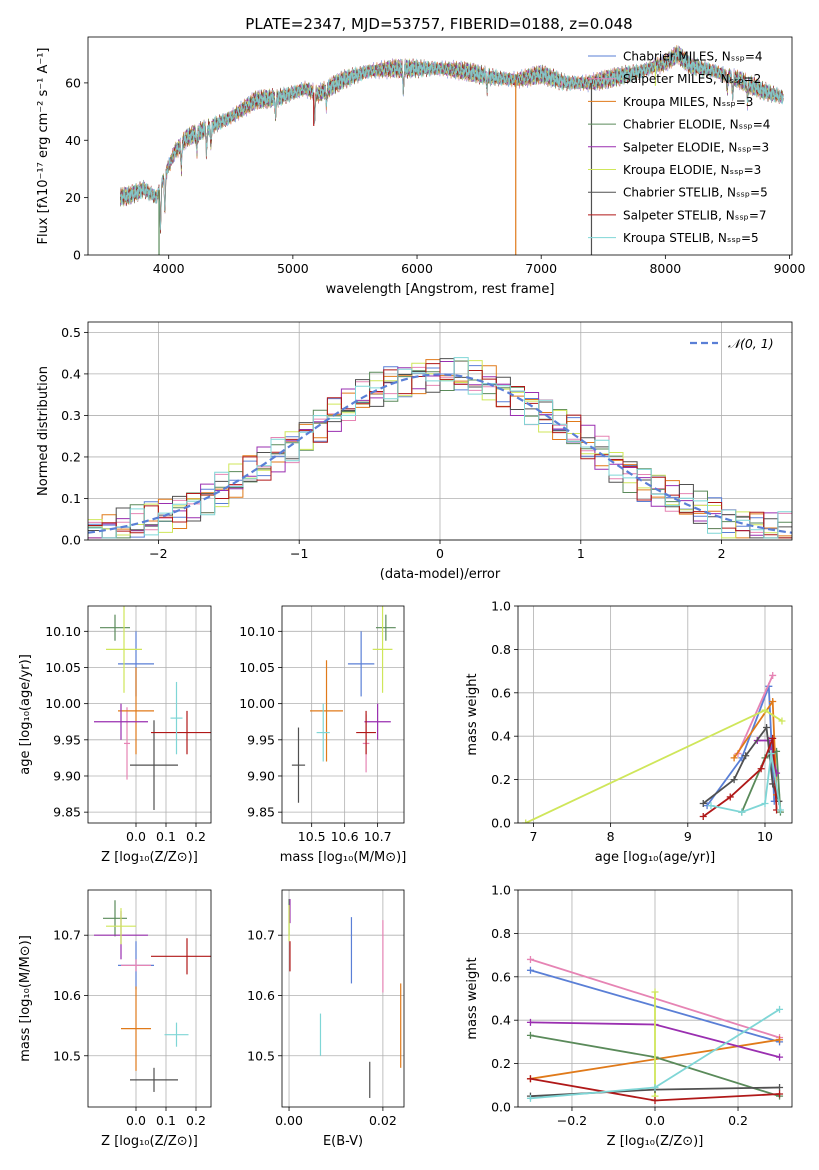 The height and width of the screenshot is (1170, 819). I want to click on plot-area-mass-age, so click(343, 704).